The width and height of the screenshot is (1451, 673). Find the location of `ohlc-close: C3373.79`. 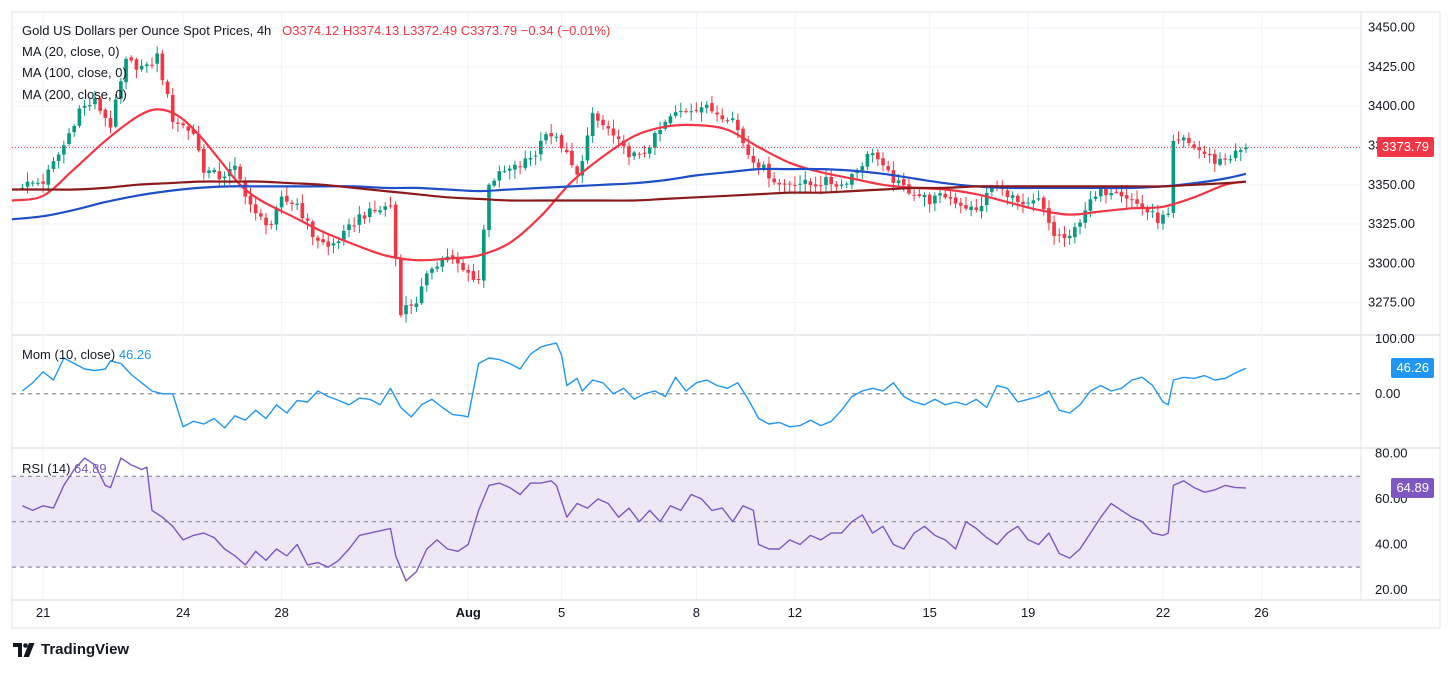

ohlc-close: C3373.79 is located at coordinates (489, 30).